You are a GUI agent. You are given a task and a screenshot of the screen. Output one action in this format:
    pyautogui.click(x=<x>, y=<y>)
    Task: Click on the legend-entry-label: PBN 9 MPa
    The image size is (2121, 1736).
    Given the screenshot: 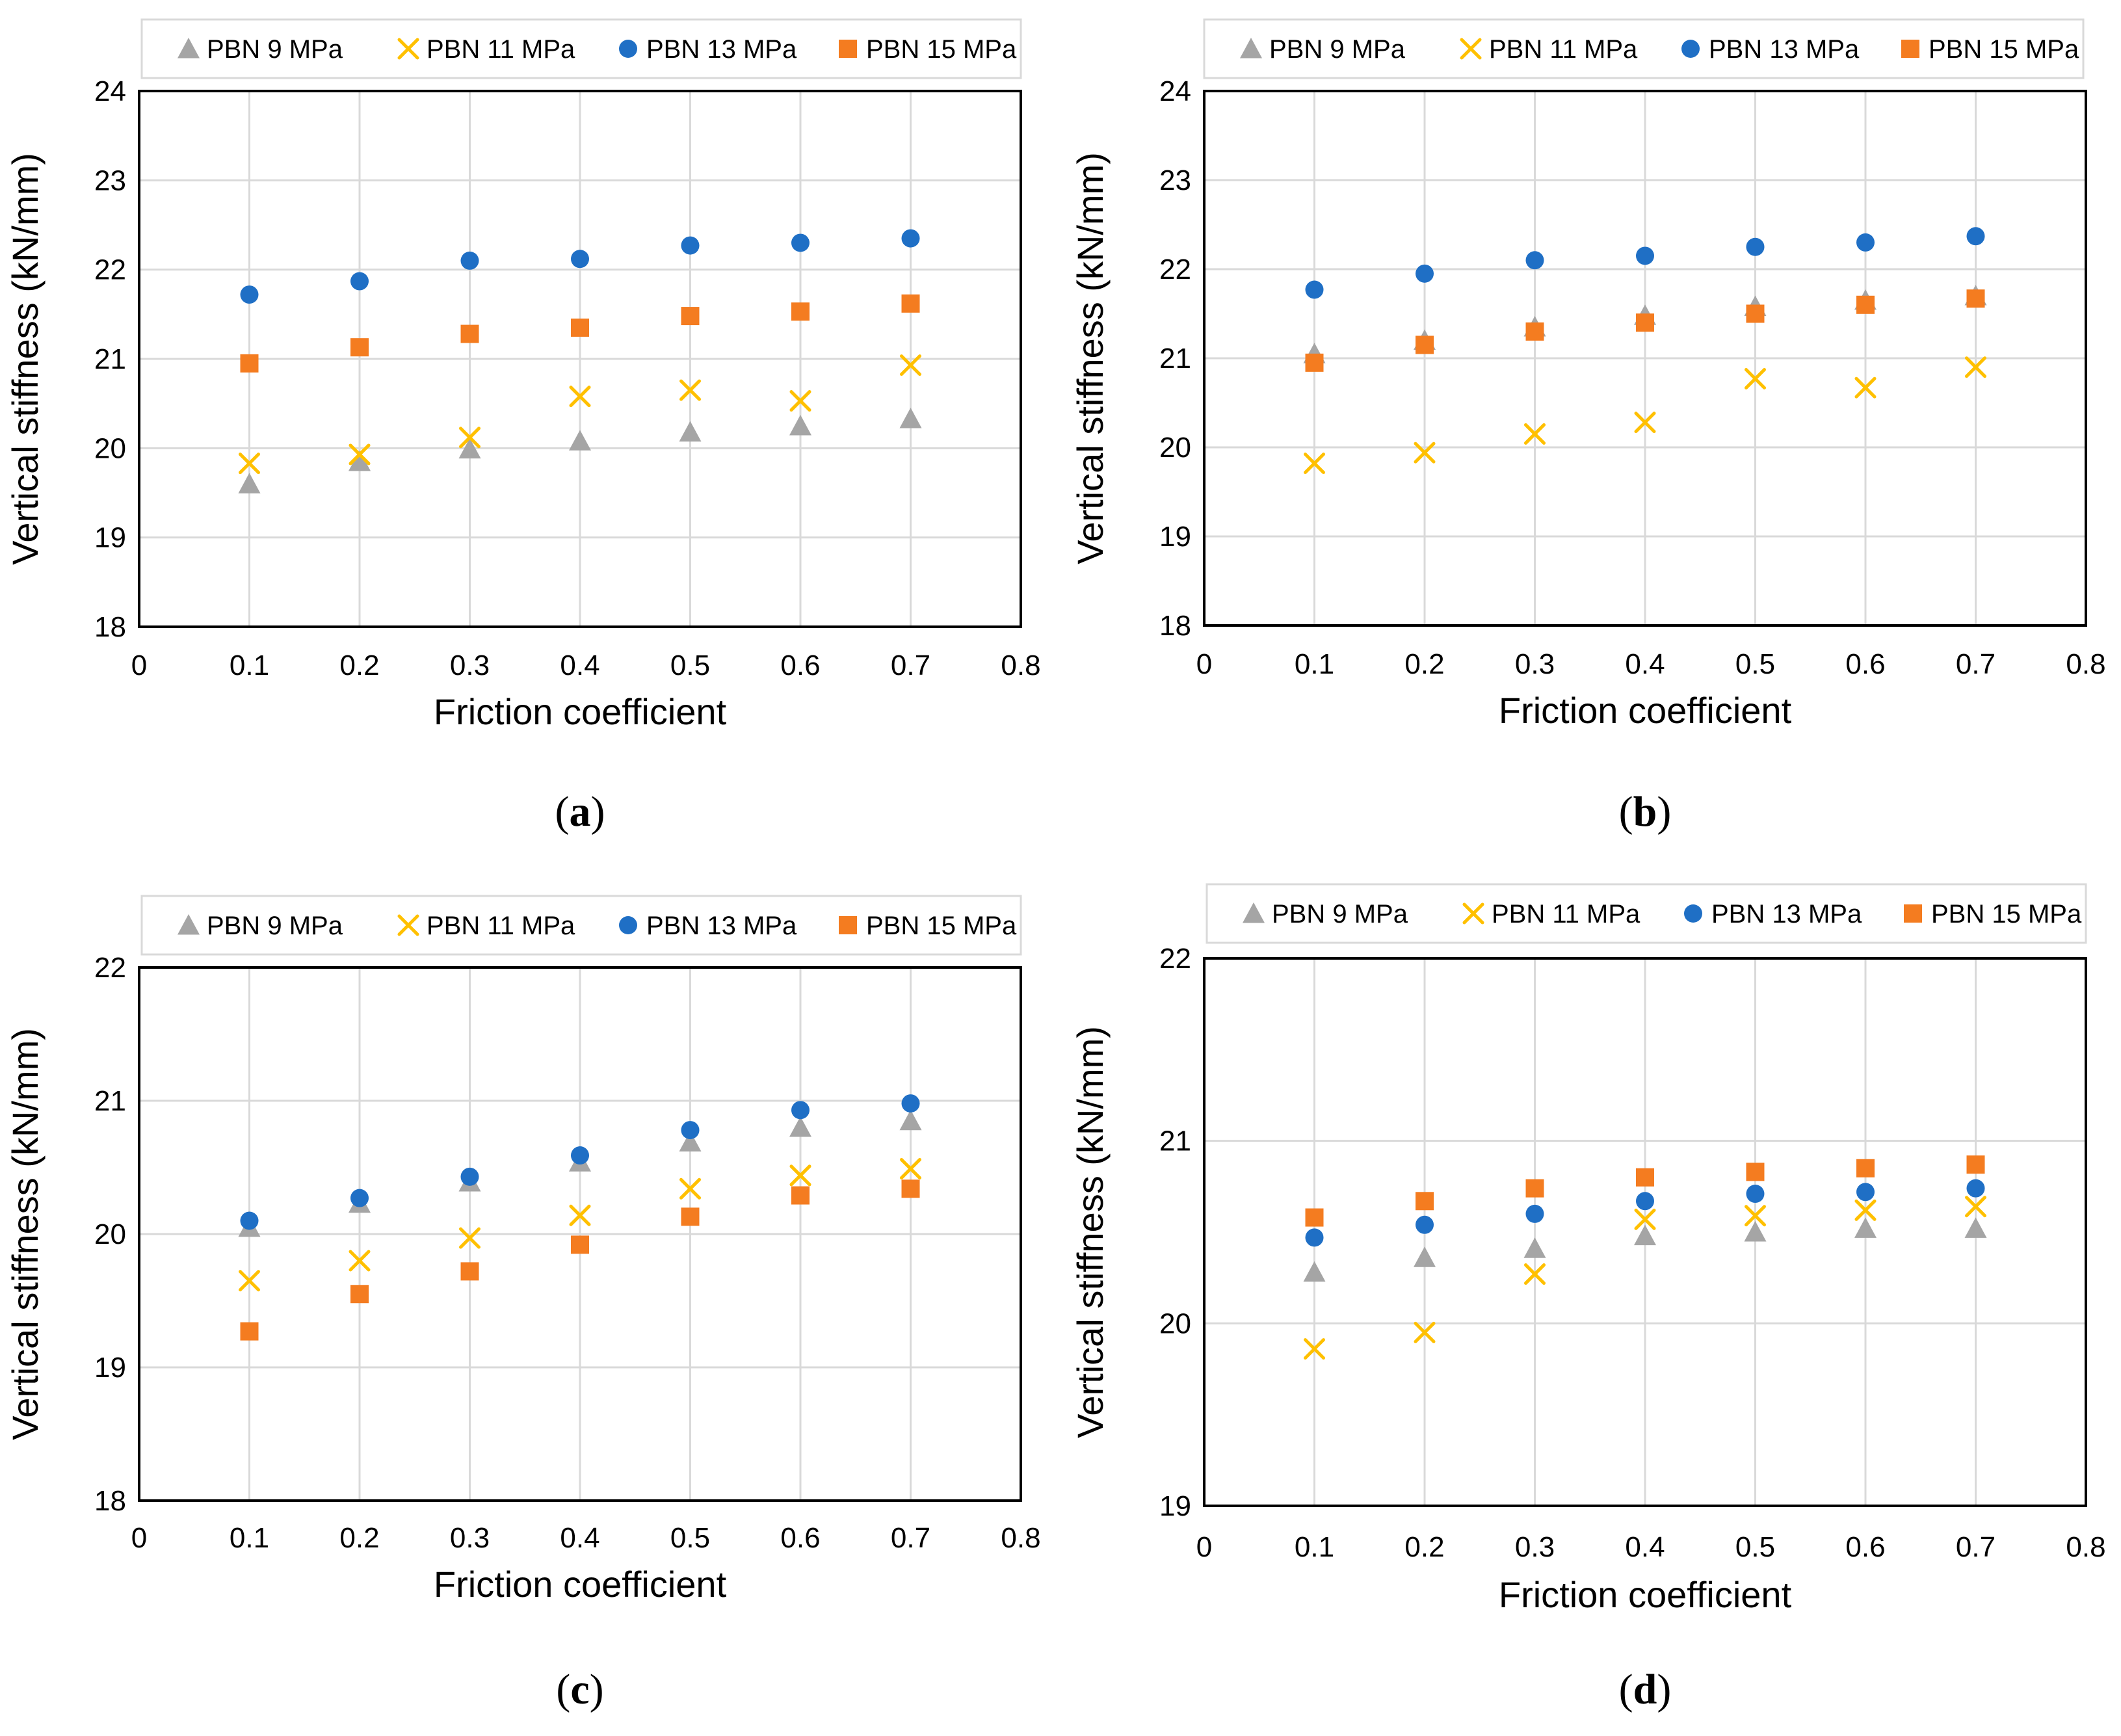 What is the action you would take?
    pyautogui.click(x=275, y=49)
    